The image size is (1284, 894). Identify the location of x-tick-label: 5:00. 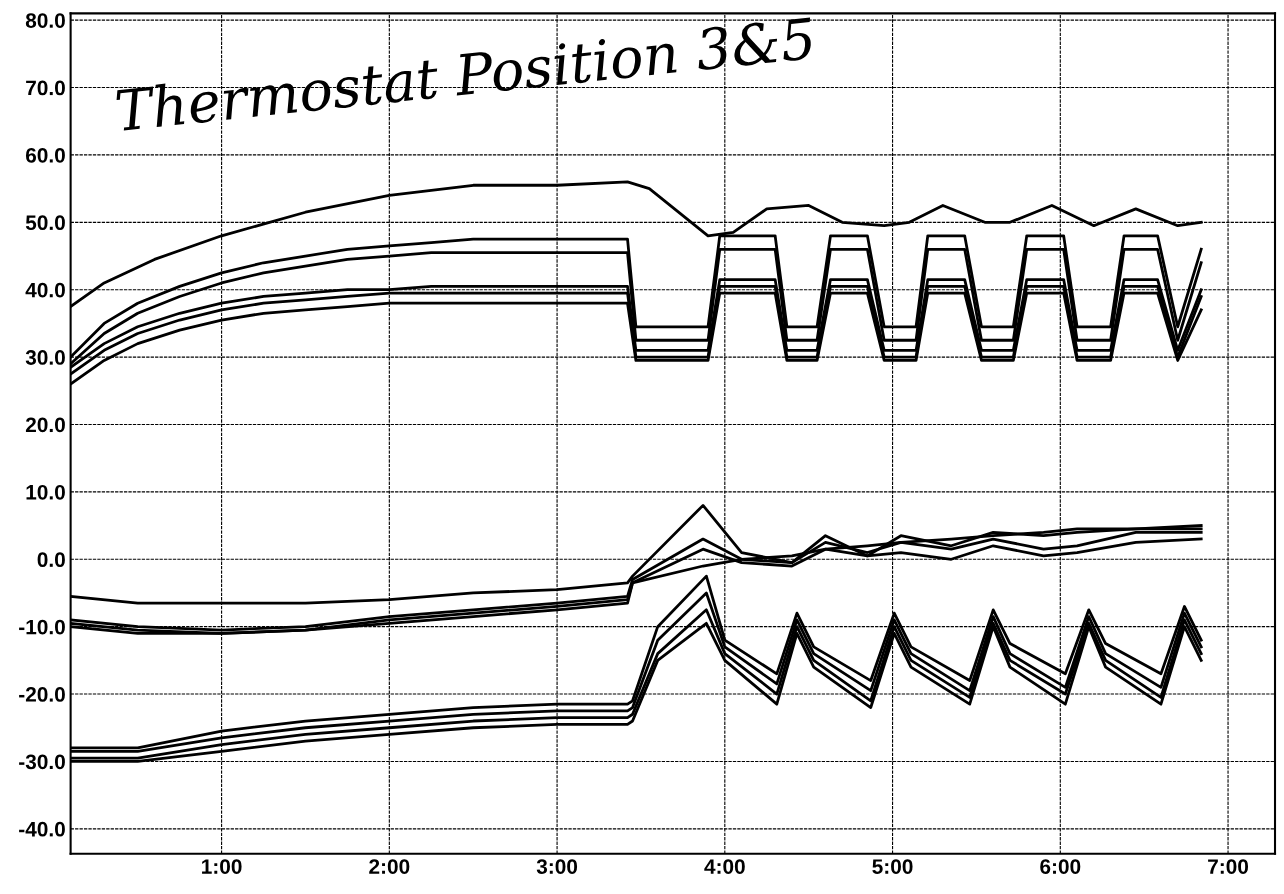
(892, 866).